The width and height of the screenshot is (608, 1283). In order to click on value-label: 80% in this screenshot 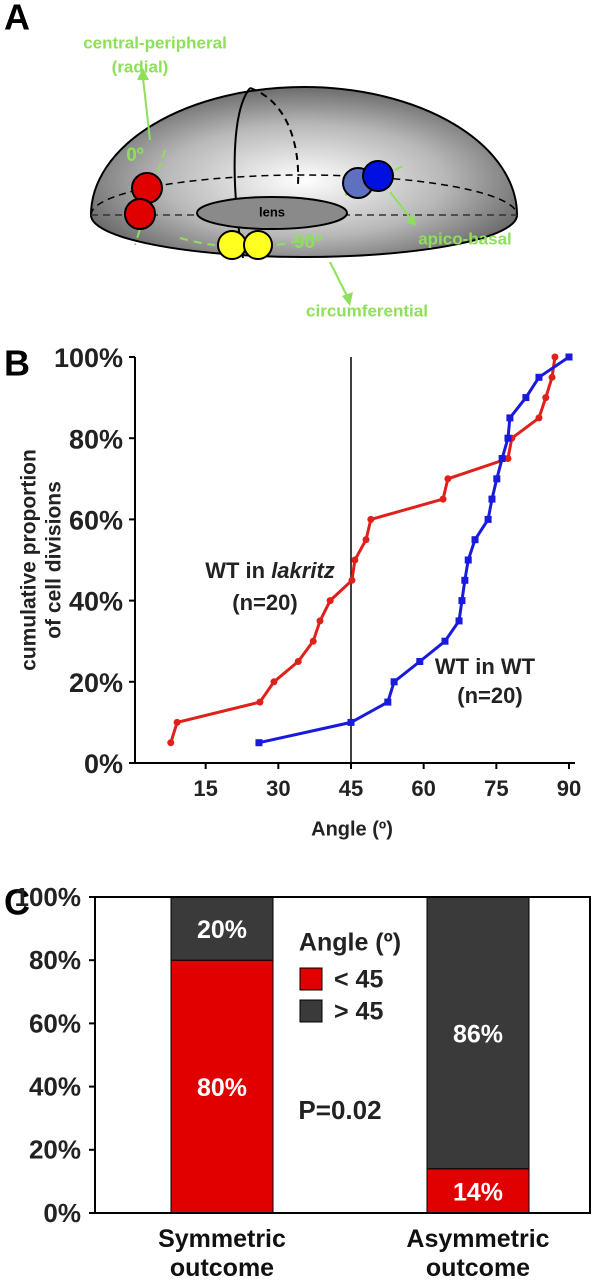, I will do `click(222, 1088)`.